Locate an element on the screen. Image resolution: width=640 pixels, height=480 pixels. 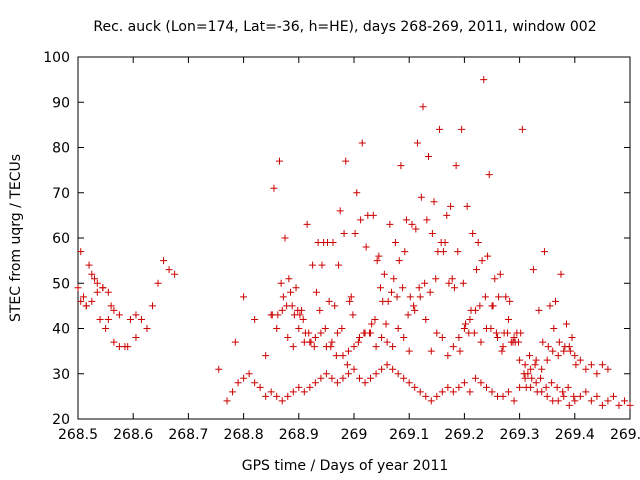
y-tick-label: 90 is located at coordinates (61, 103).